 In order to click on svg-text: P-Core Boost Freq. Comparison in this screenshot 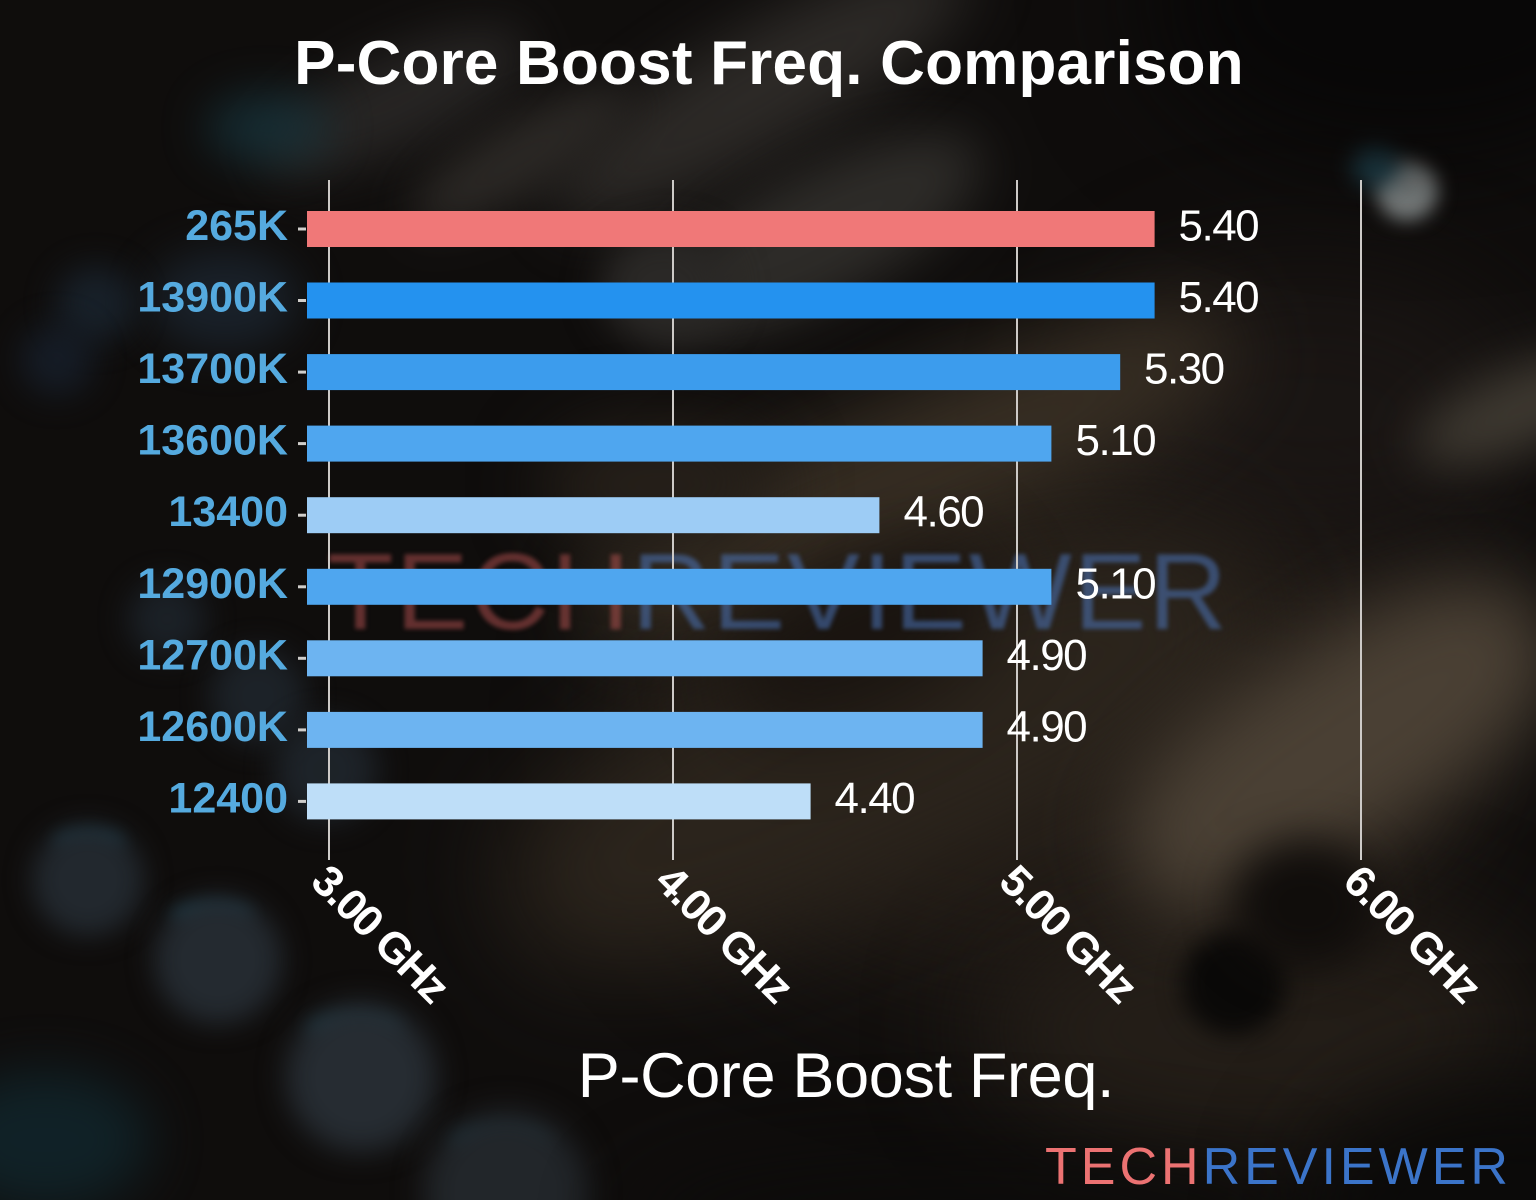, I will do `click(769, 63)`.